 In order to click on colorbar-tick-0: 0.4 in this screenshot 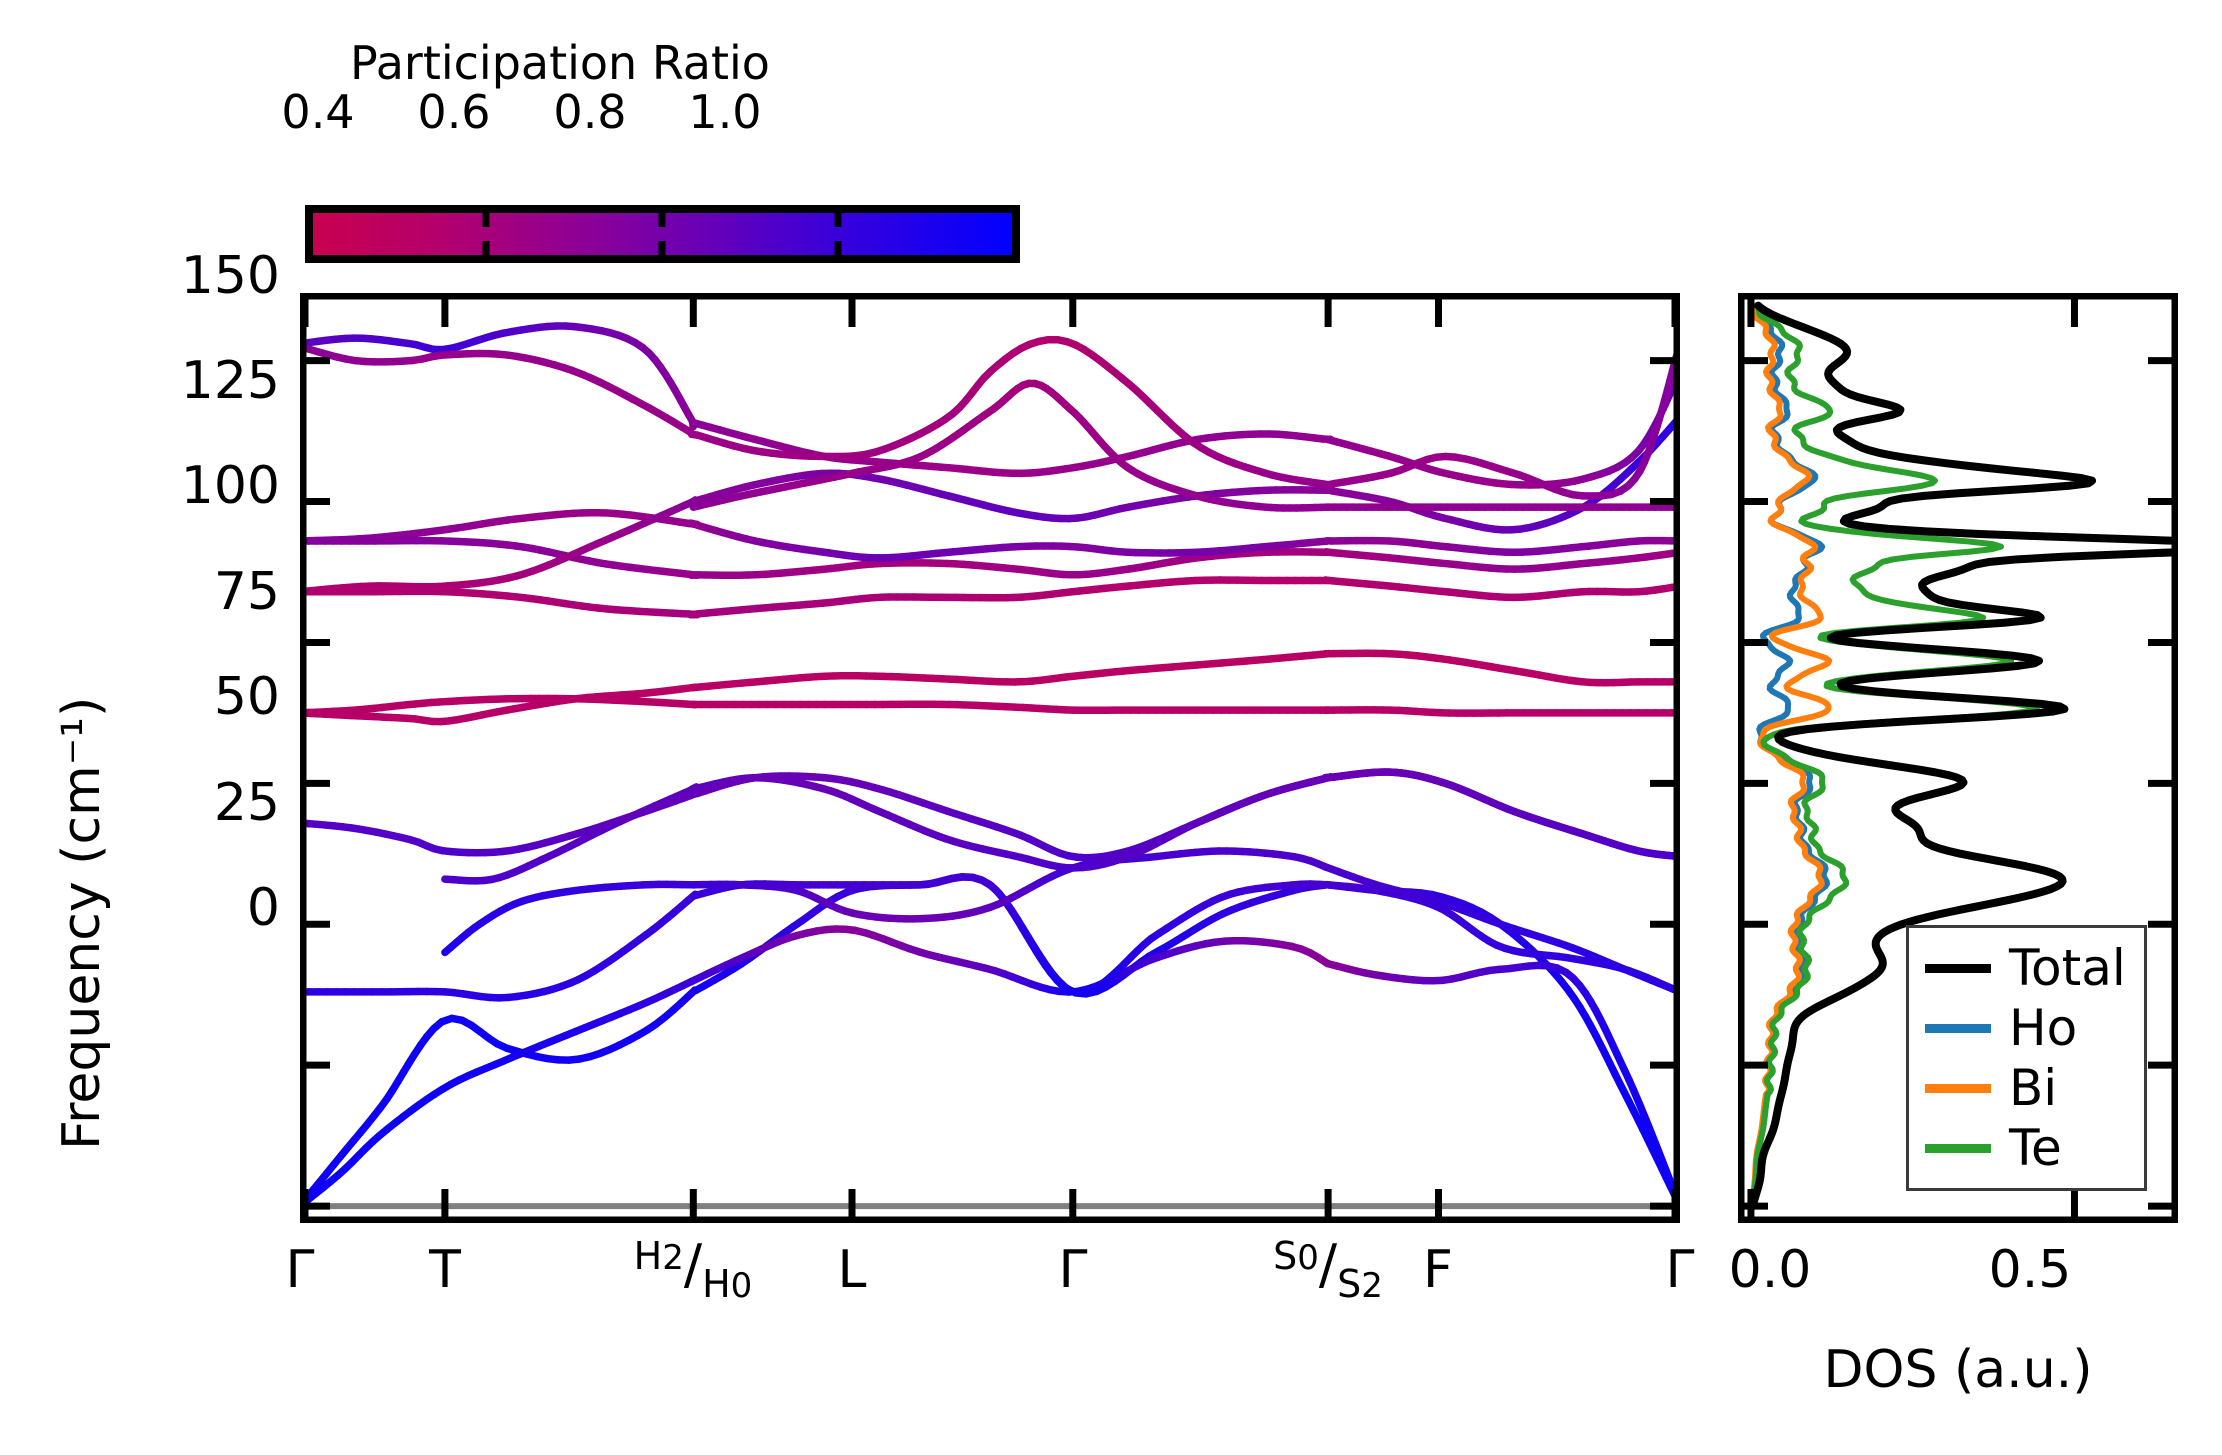, I will do `click(318, 112)`.